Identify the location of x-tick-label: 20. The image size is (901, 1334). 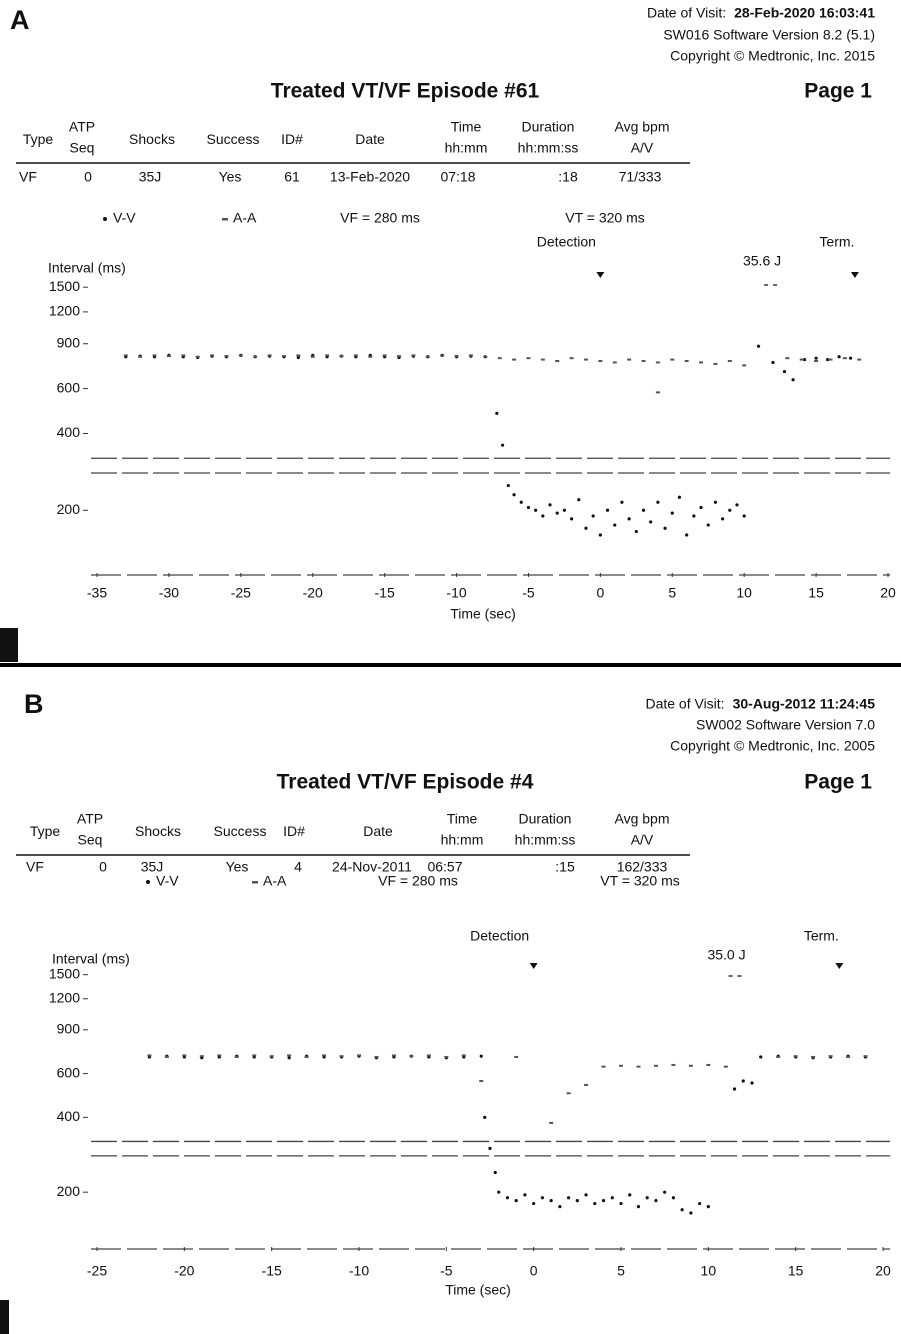
(883, 1271).